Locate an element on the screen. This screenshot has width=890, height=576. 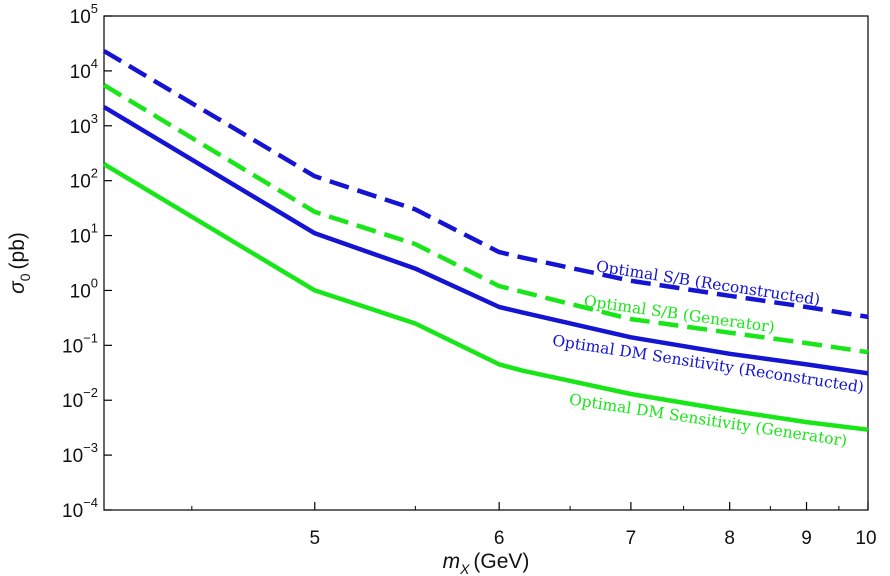
x-ticks: 5 6 7 8 9 10 is located at coordinates (534, 525).